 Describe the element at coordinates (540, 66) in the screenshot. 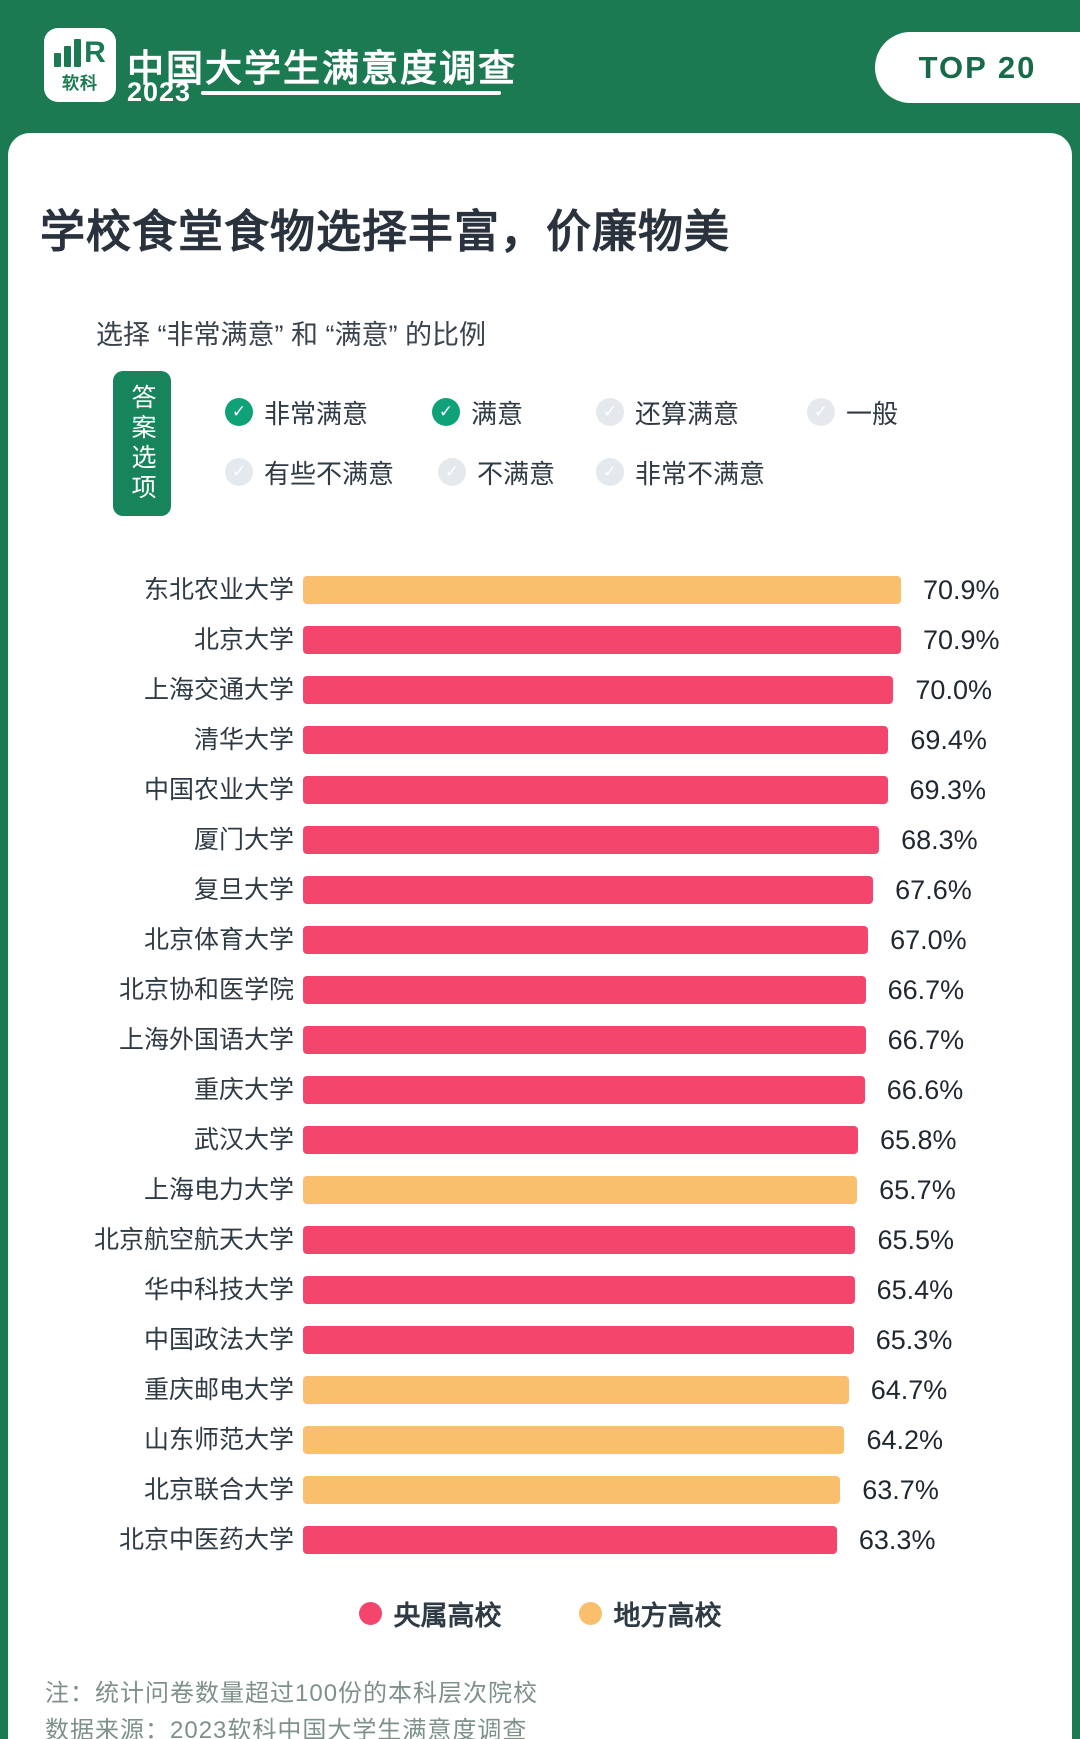

I see `header: R 软科 中国大学生满意度调查 2023 TOP 20` at that location.